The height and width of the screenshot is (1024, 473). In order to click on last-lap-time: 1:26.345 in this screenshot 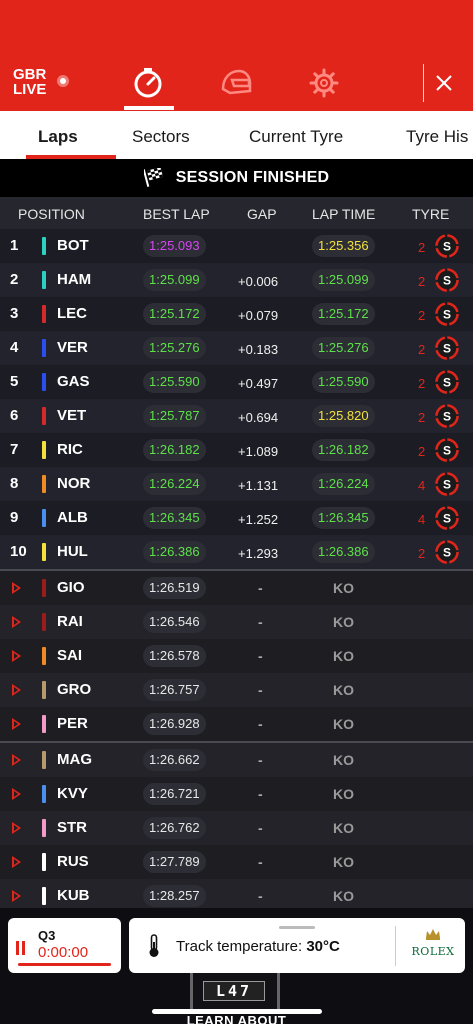, I will do `click(343, 518)`.